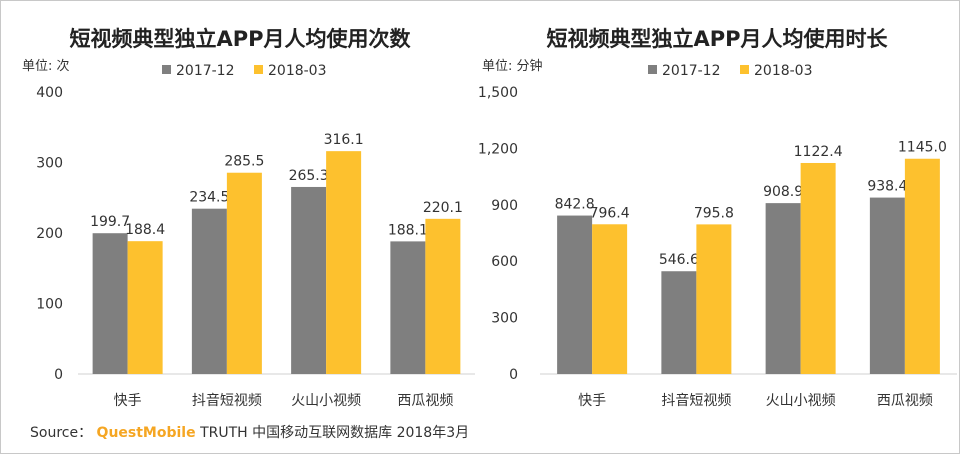 This screenshot has width=960, height=454. I want to click on source-text: TRUTH 中国移动互联网数据库 2018年3月, so click(335, 433).